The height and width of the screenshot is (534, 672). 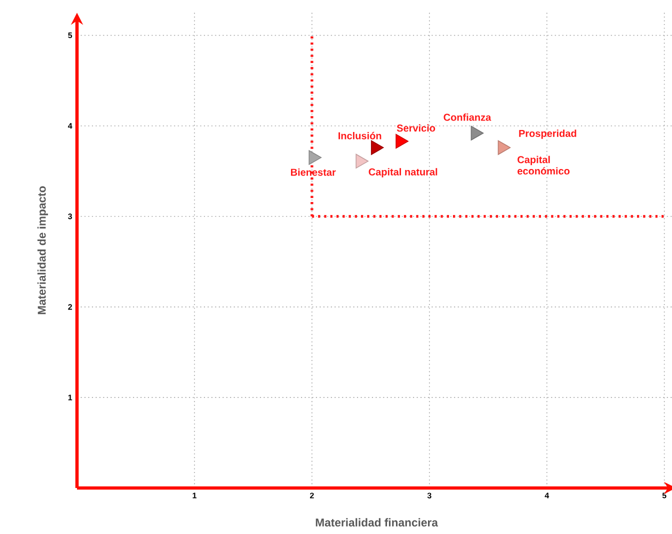 I want to click on series-label: Capital natural, so click(x=403, y=173).